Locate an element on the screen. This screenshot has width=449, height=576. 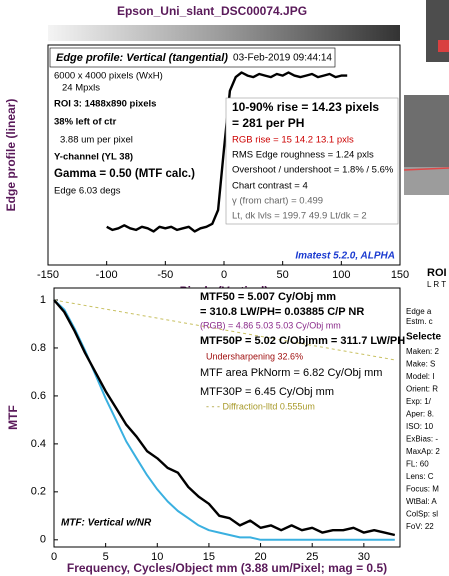
side-text: Selecte is located at coordinates (423, 337).